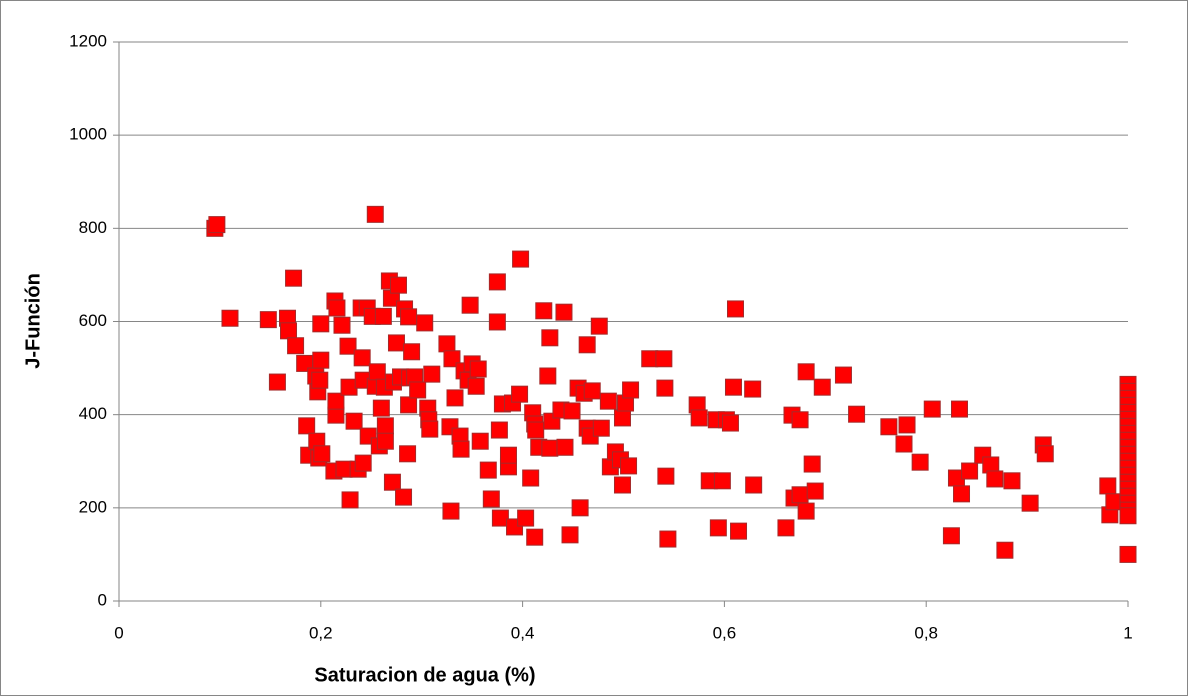  I want to click on x-tick-label: 0,2, so click(321, 632).